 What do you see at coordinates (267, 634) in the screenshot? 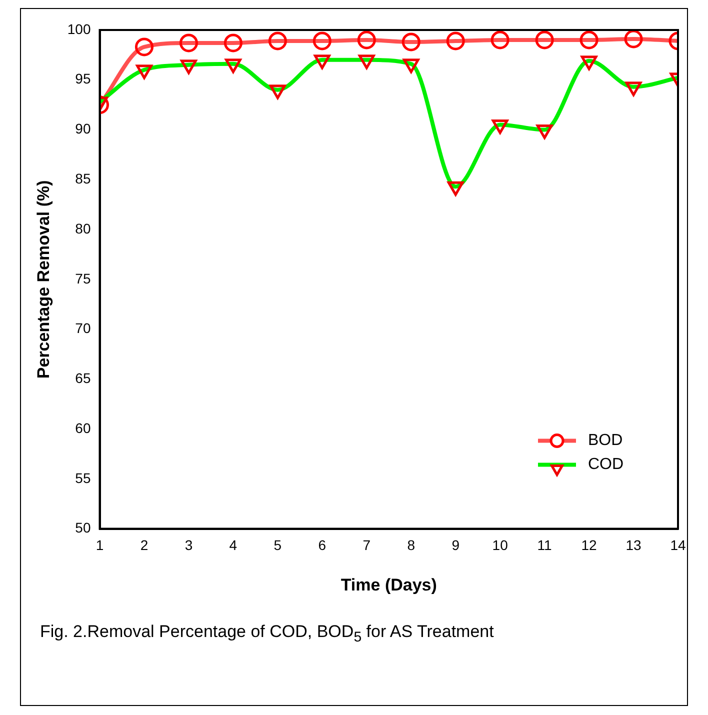
I see `caption: Fig. 2.Removal Percentage of COD, BOD$_{5}$ for AS Treatment` at bounding box center [267, 634].